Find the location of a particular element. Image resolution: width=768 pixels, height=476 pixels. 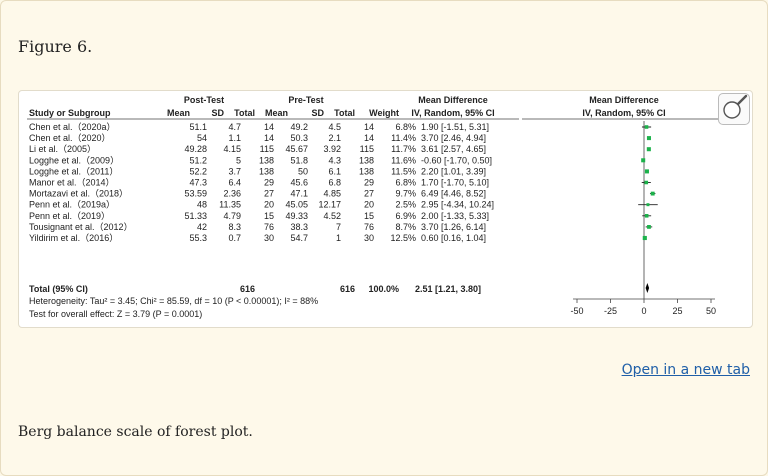

md-ci: 1.90 [-1.51, 5.31] is located at coordinates (455, 127).